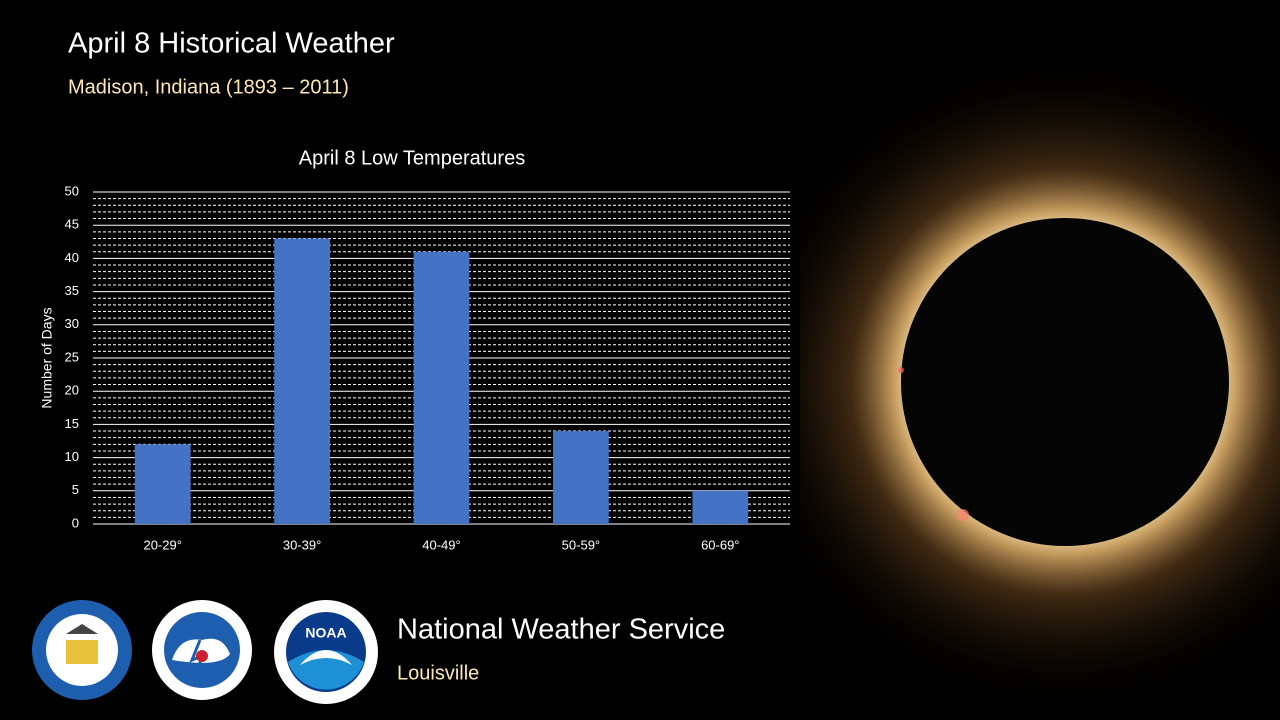 The height and width of the screenshot is (720, 1280). Describe the element at coordinates (438, 673) in the screenshot. I see `office: Louisville` at that location.